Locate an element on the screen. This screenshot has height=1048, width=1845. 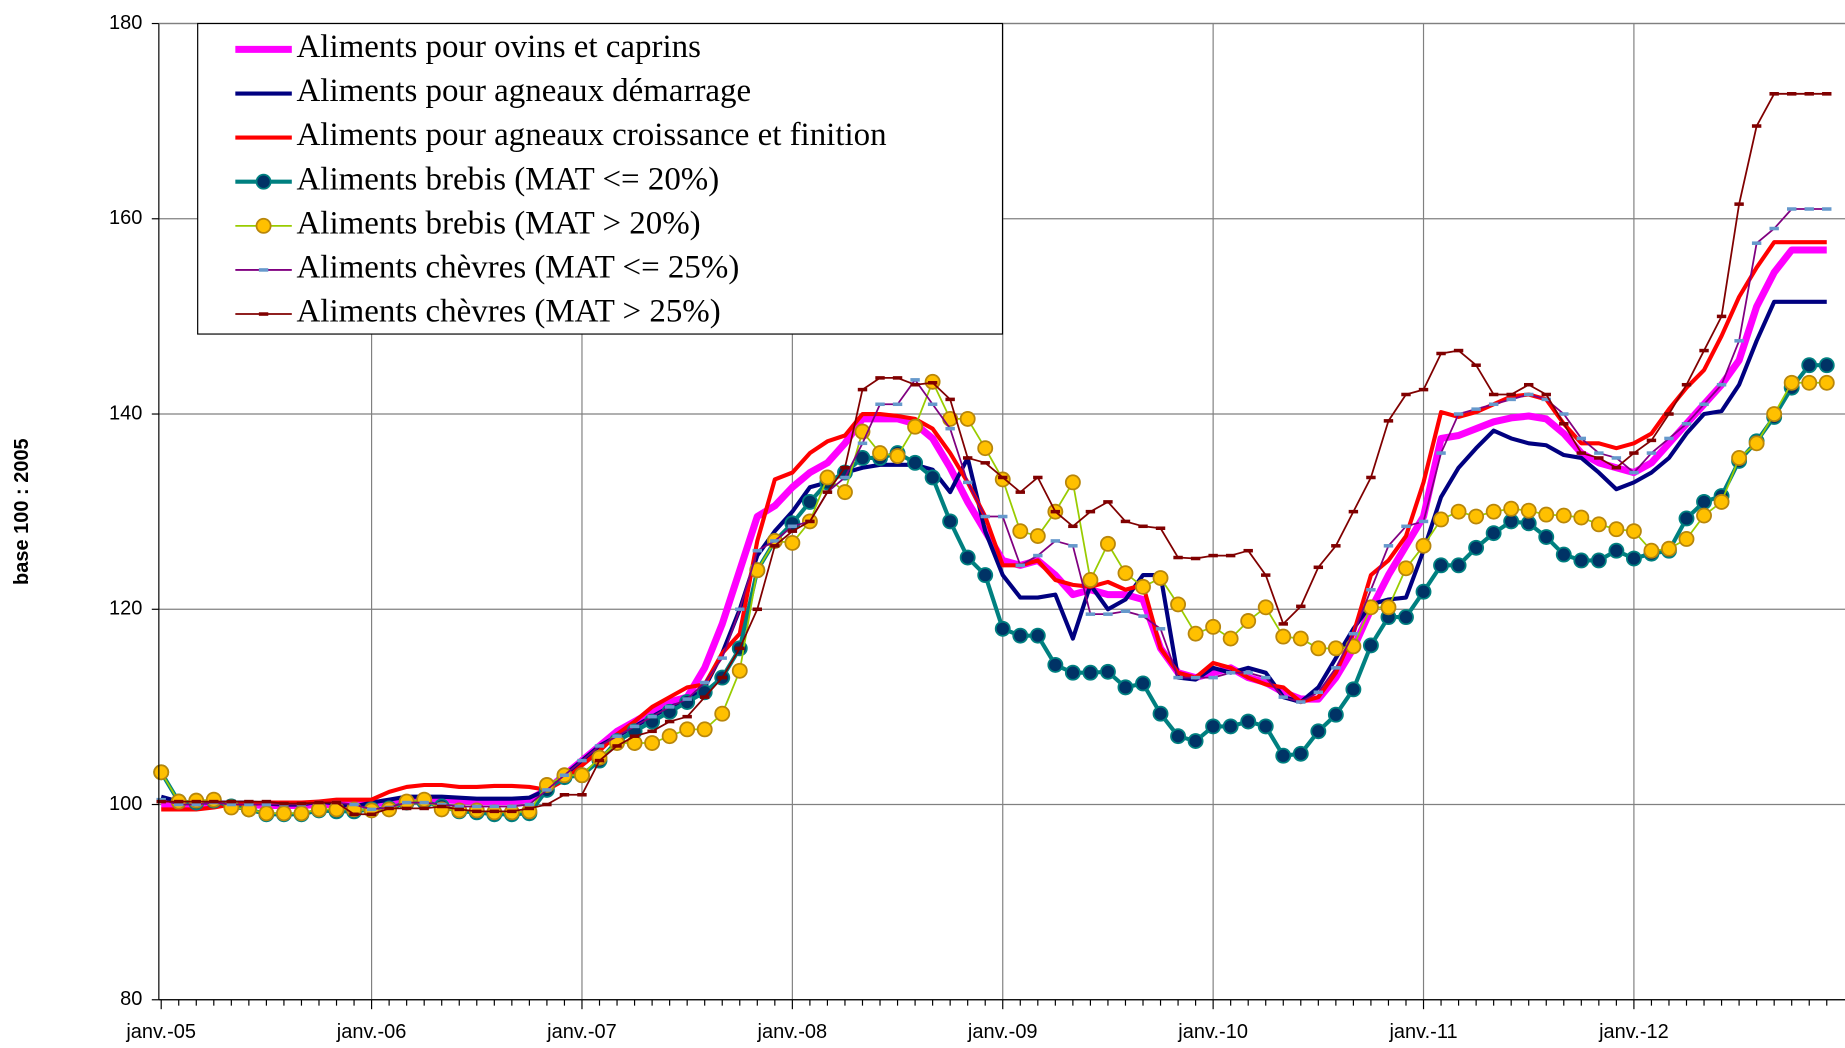
legend-label: Aliments pour agneaux démarrage is located at coordinates (524, 91).